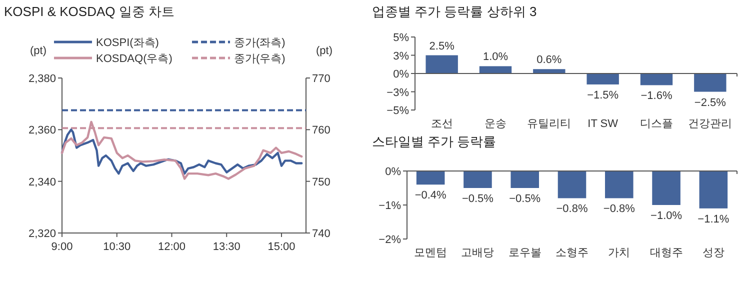  What do you see at coordinates (434, 141) in the screenshot?
I see `chart-title: 스타일별 주가 등락률` at bounding box center [434, 141].